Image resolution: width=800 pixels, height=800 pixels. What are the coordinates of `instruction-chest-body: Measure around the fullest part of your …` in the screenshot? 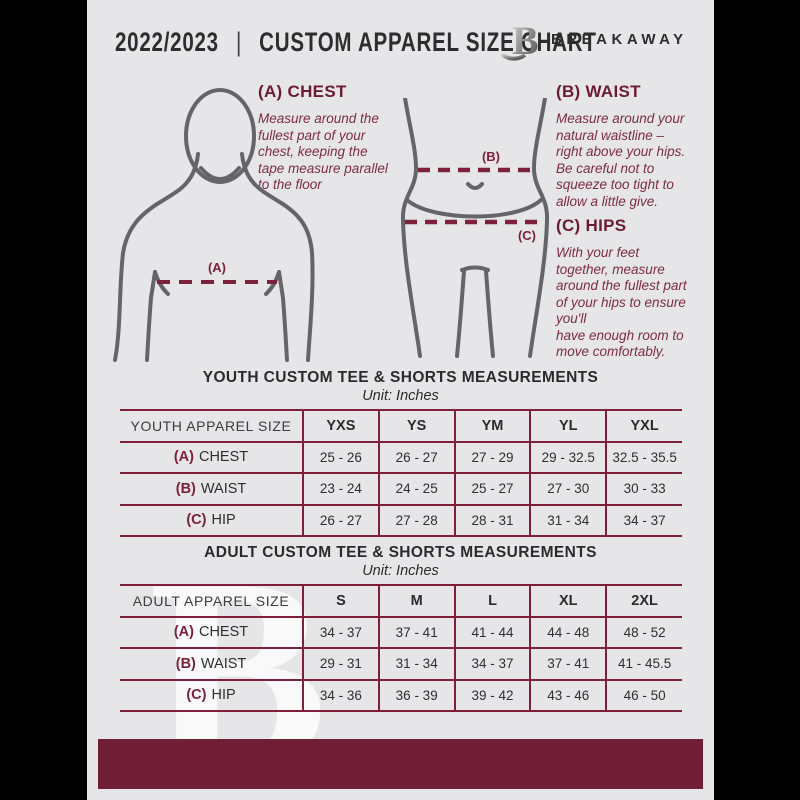 It's located at (323, 151).